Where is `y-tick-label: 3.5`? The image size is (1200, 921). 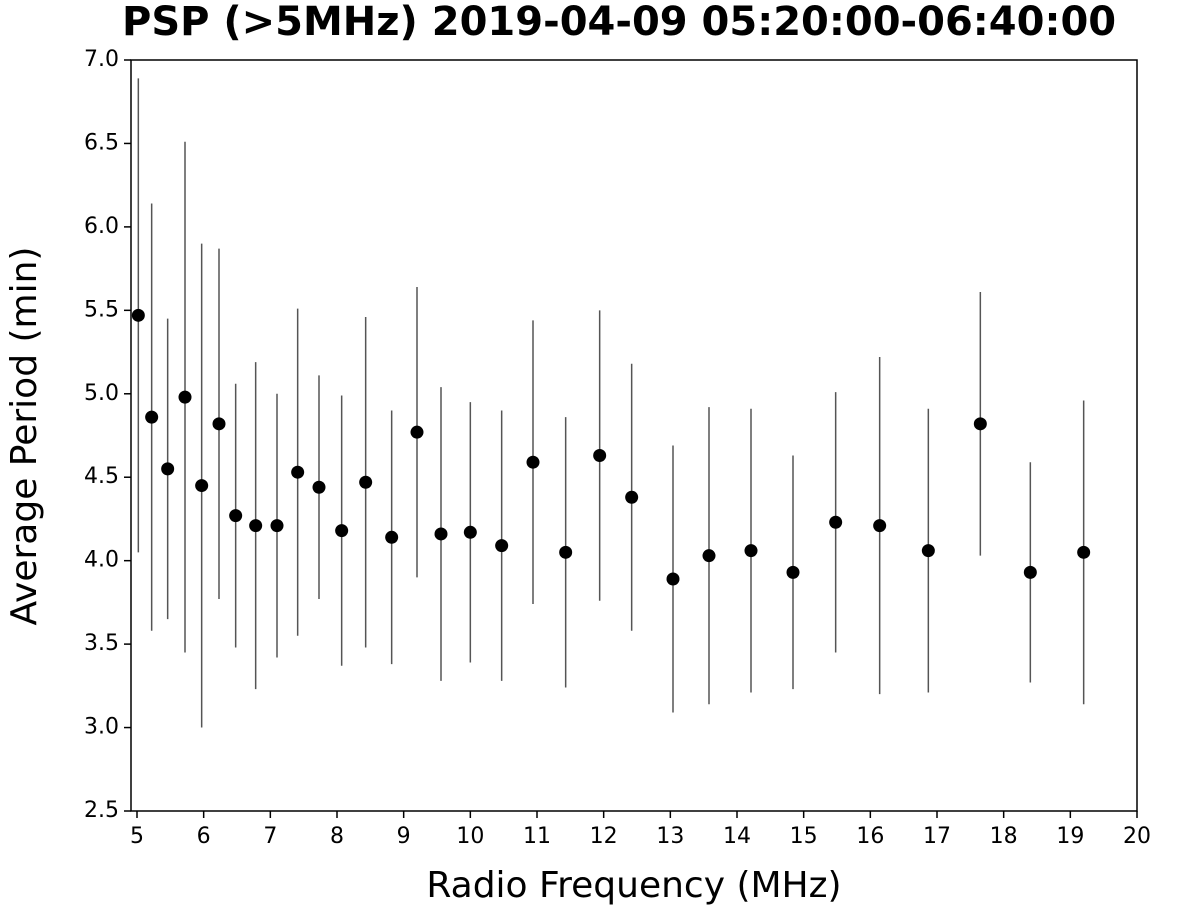
y-tick-label: 3.5 is located at coordinates (101, 643).